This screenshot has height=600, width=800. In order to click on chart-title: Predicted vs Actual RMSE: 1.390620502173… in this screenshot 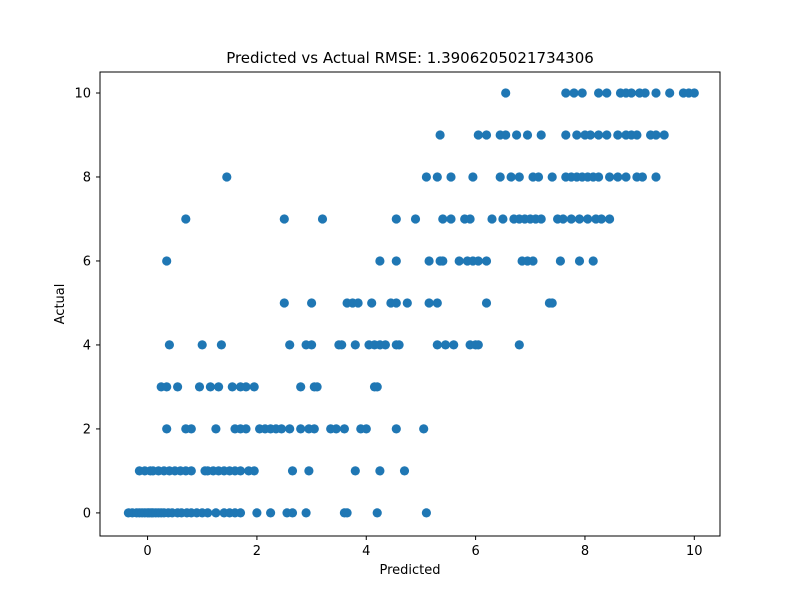, I will do `click(410, 58)`.